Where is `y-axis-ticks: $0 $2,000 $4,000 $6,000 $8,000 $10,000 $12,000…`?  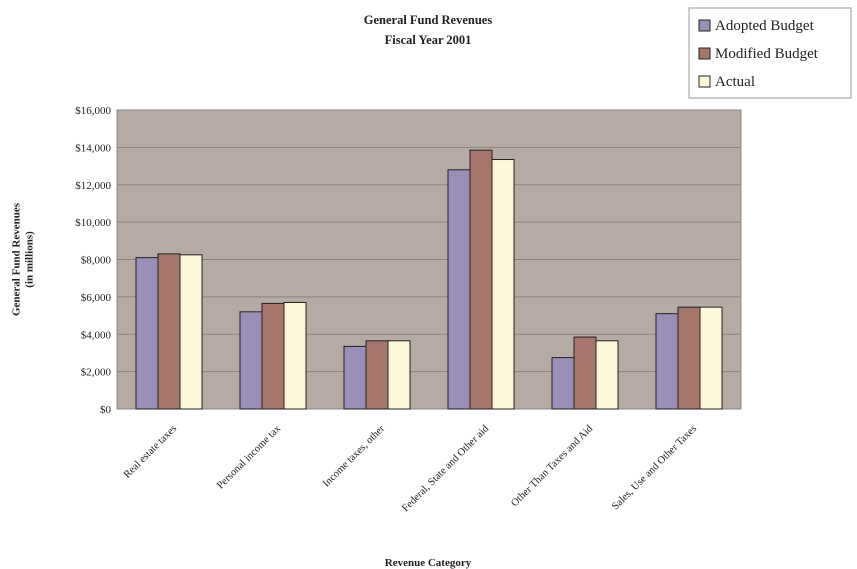
y-axis-ticks: $0 $2,000 $4,000 $6,000 $8,000 $10,000 $12,000… is located at coordinates (93, 260).